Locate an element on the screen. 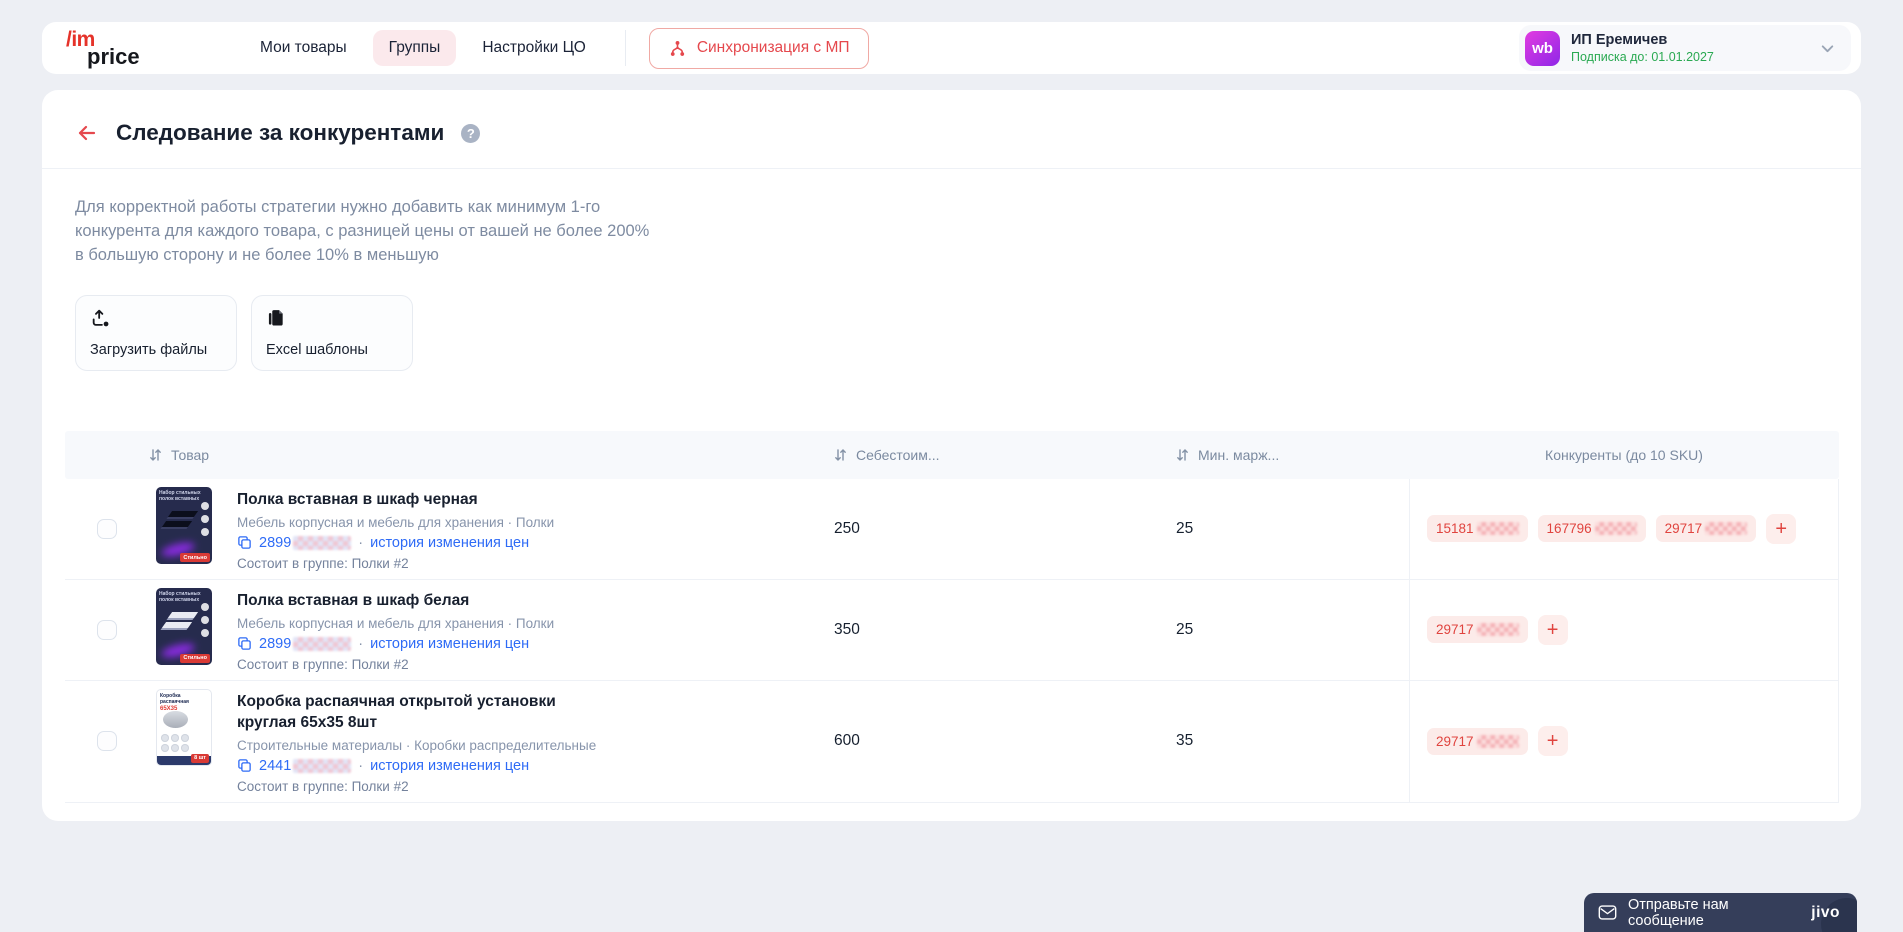  product-image: Коробка распаячная 65Х35 8 шт is located at coordinates (184, 727).